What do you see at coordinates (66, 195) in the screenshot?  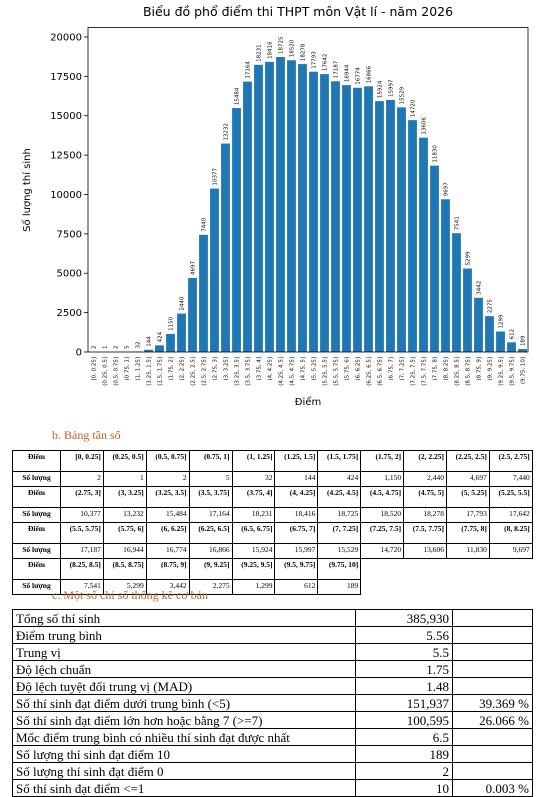 I see `y-tick-label: 10000` at bounding box center [66, 195].